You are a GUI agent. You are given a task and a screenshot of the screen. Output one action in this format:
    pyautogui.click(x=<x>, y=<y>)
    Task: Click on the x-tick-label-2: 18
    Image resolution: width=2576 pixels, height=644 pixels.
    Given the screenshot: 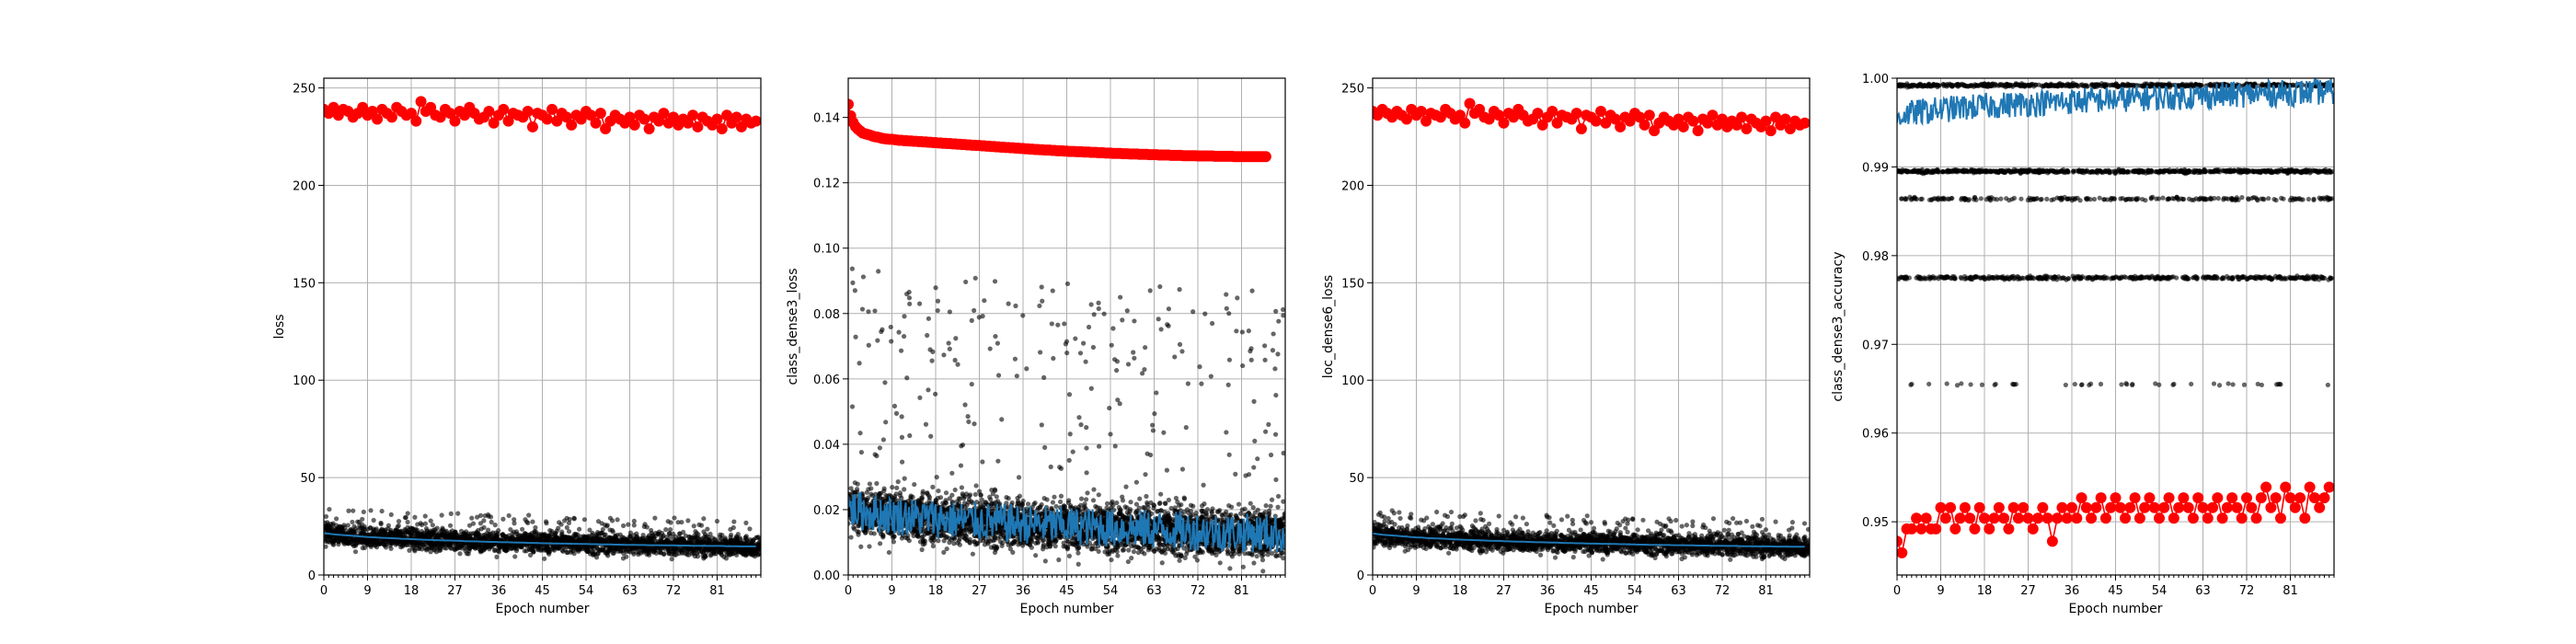 What is the action you would take?
    pyautogui.click(x=412, y=591)
    